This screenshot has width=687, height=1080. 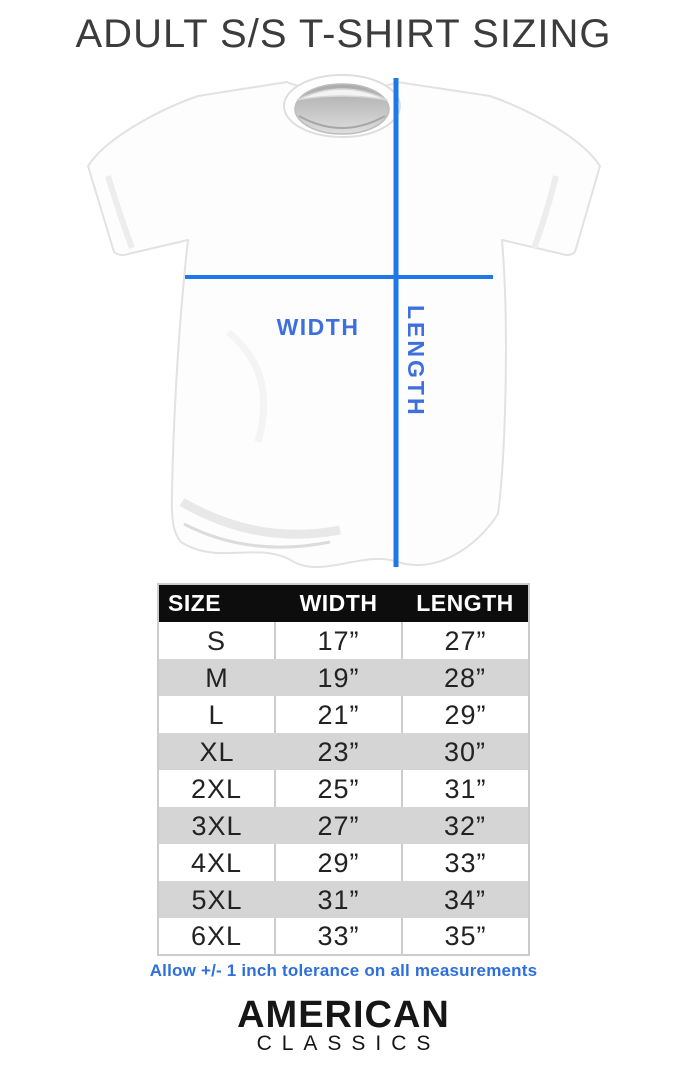 I want to click on table-row: 6XL 33” 35”, so click(x=343, y=936).